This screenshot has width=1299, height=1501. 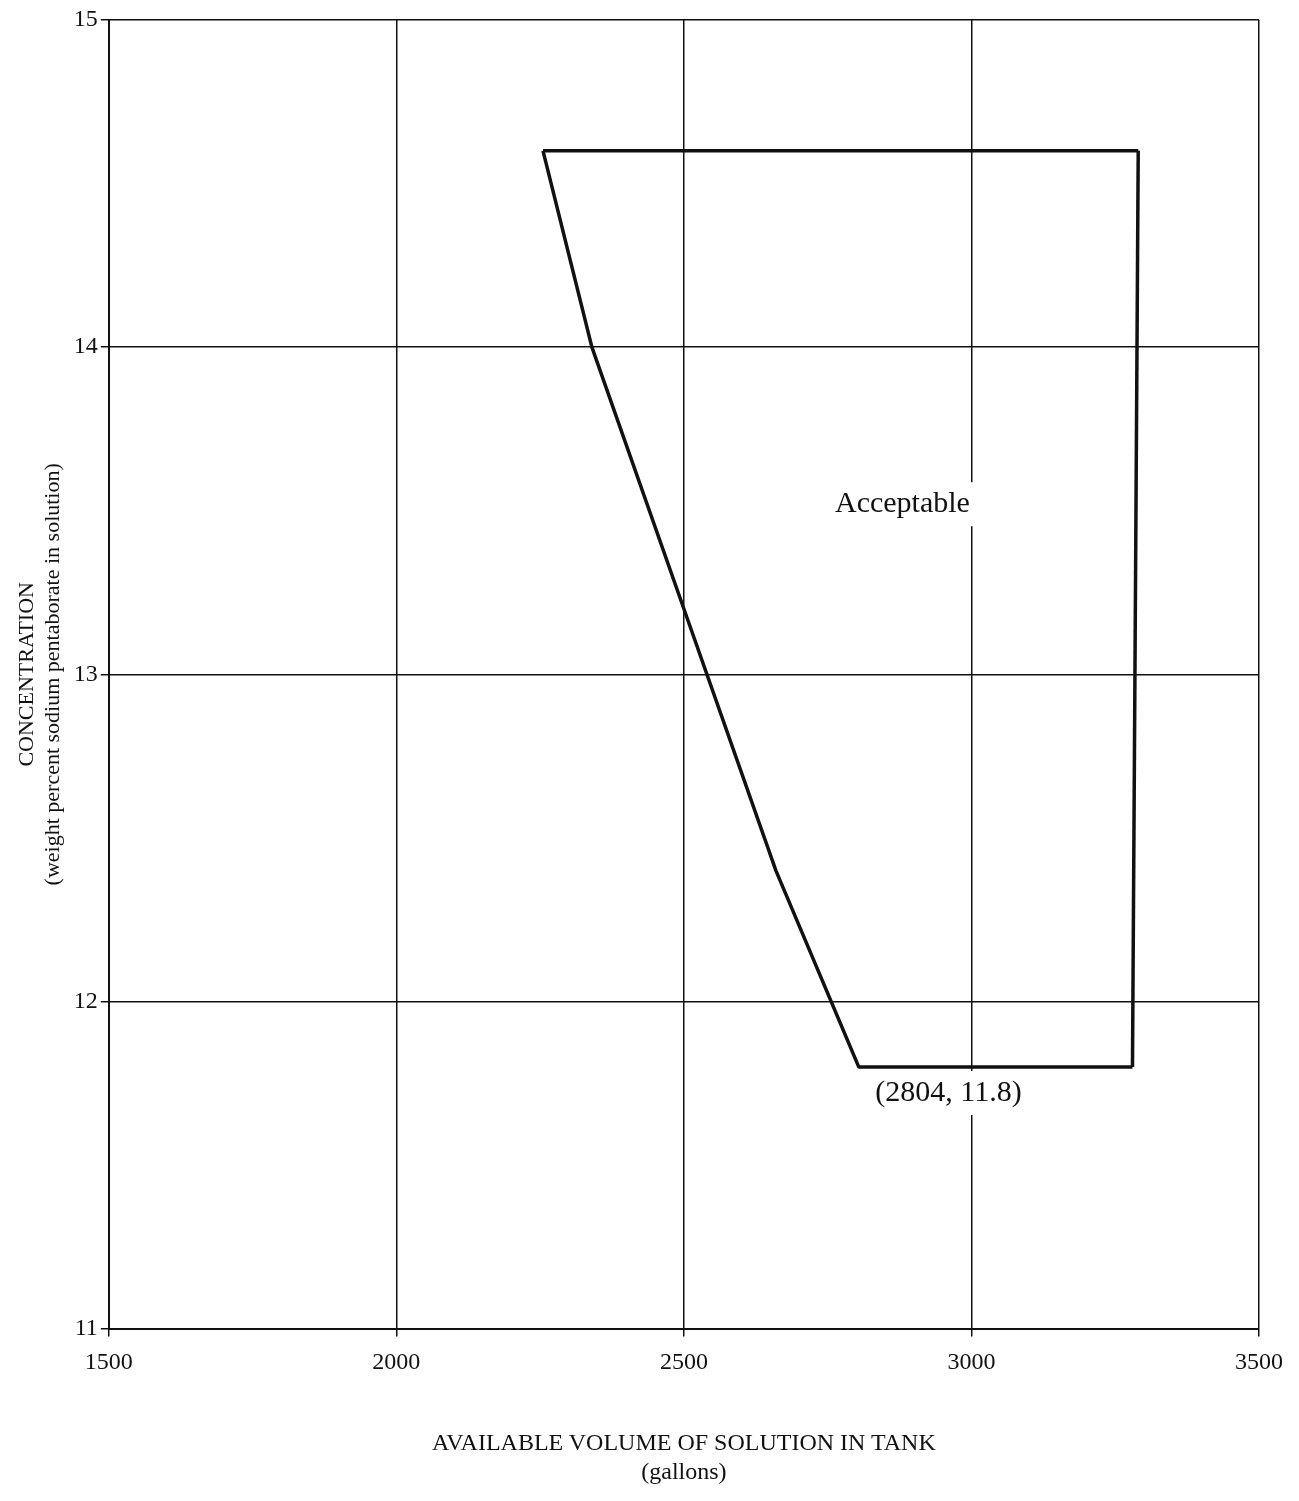 I want to click on y-tick-label: 14, so click(x=85, y=345).